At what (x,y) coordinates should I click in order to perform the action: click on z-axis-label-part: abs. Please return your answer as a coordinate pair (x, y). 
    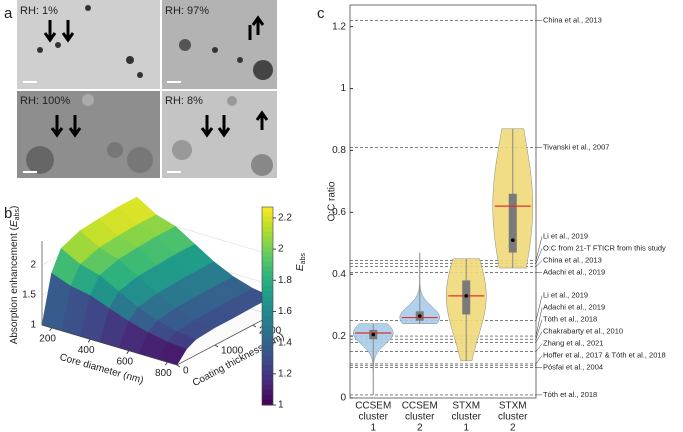
    Looking at the image, I should click on (17, 215).